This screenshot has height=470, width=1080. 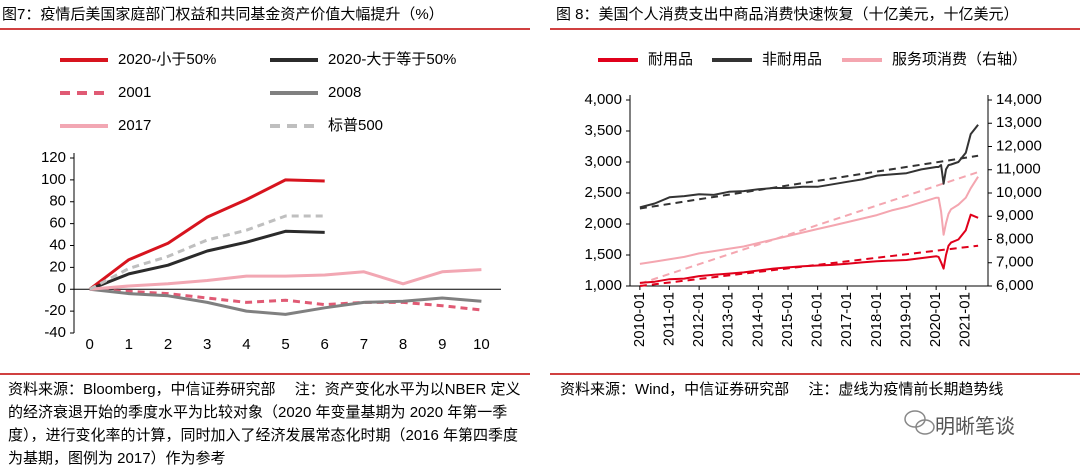 What do you see at coordinates (603, 192) in the screenshot?
I see `y-tick-label: 2,500` at bounding box center [603, 192].